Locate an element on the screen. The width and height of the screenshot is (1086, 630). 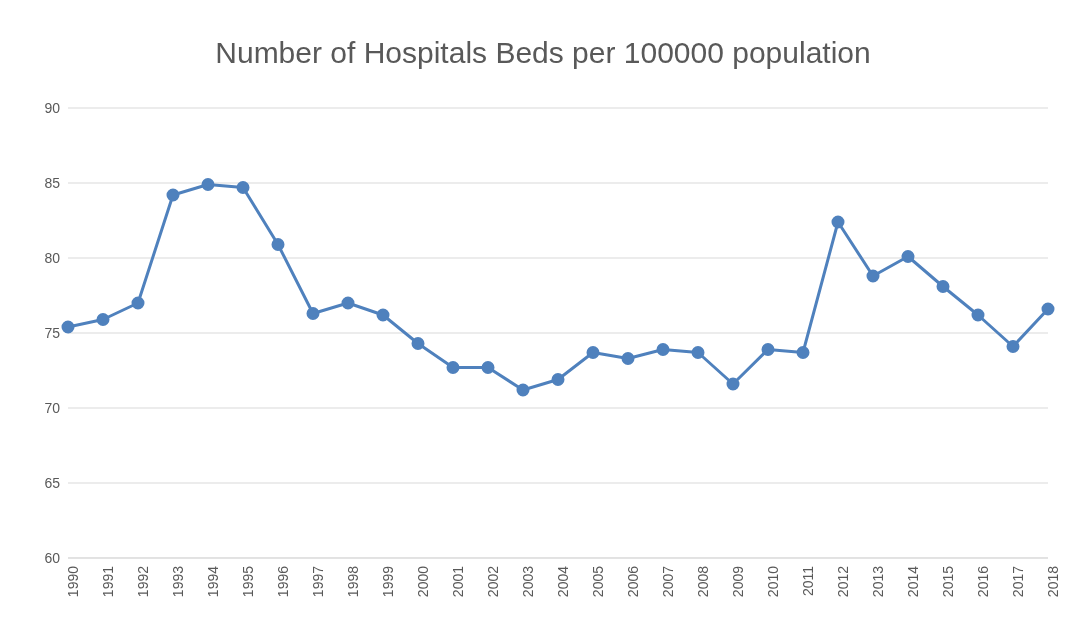
x-tick-label: 2016 is located at coordinates (982, 581).